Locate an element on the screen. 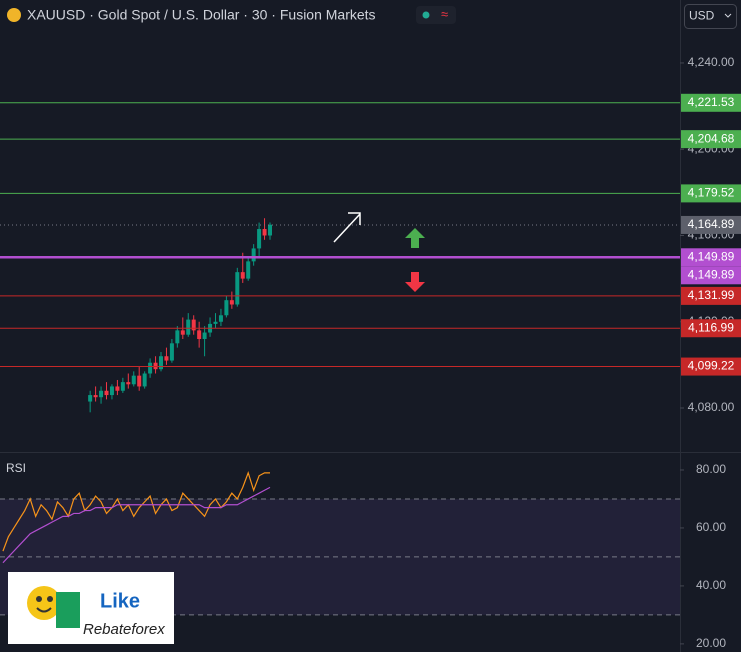 Image resolution: width=741 pixels, height=652 pixels. price-level-label: 4,204.68 is located at coordinates (711, 138).